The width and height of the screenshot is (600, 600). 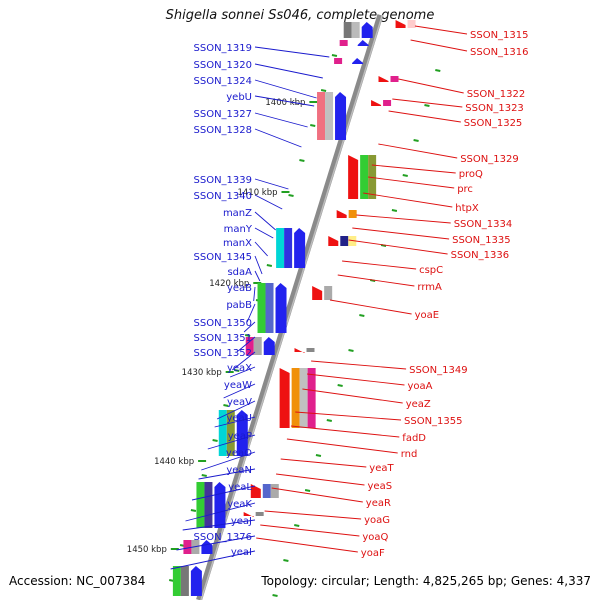 I want to click on scale-label: 1420 kbp, so click(x=229, y=284).